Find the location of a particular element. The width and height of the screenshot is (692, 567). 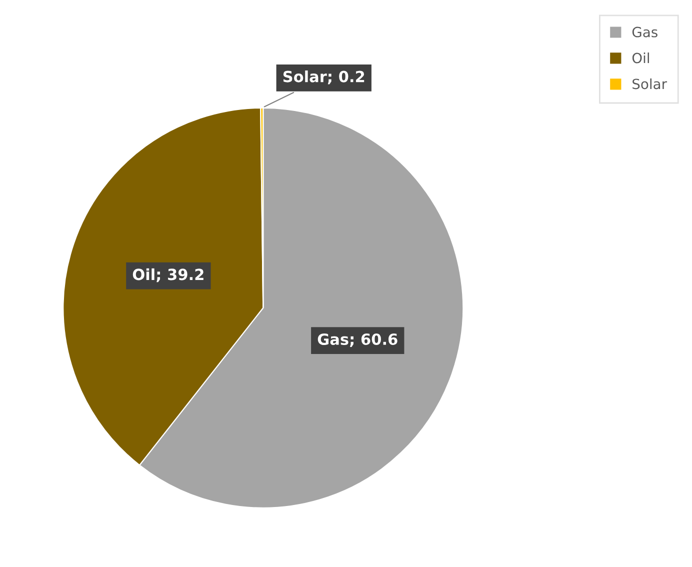

data-label: Gas; 60.6 is located at coordinates (358, 340).